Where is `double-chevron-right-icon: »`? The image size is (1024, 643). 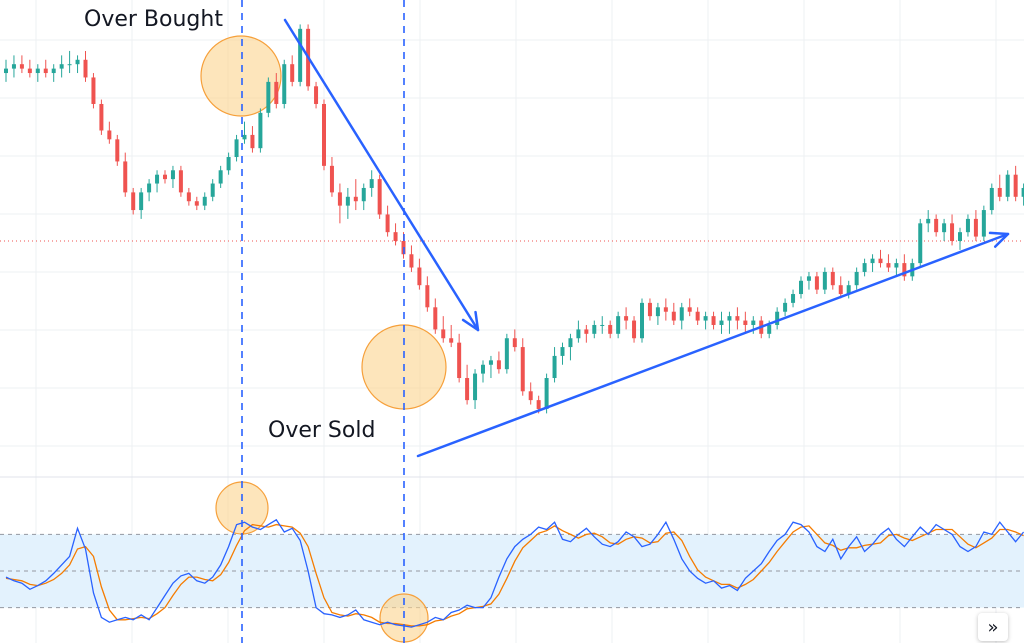
double-chevron-right-icon: » is located at coordinates (993, 627).